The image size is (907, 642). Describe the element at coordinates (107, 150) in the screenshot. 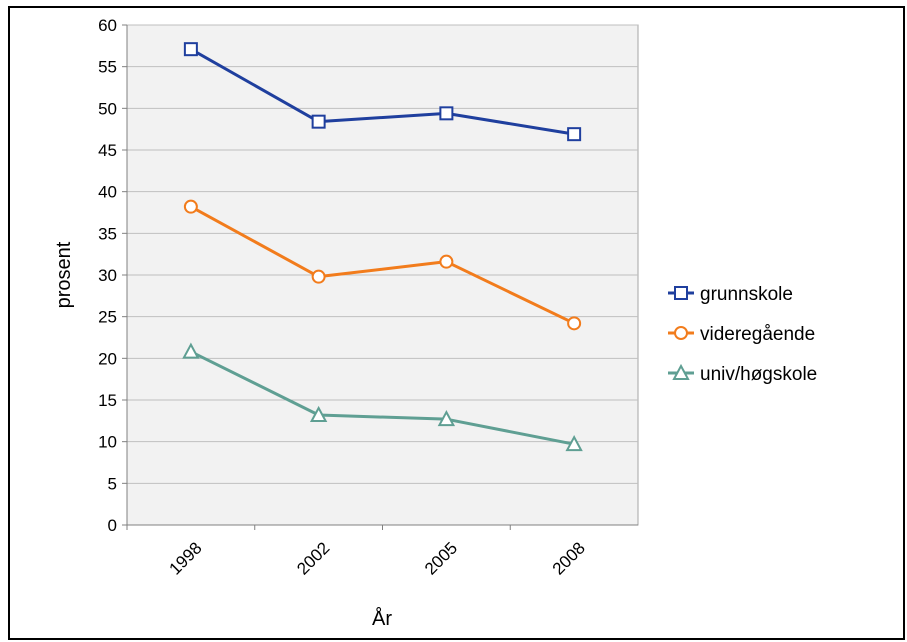

I see `y-tick-label: 45` at that location.